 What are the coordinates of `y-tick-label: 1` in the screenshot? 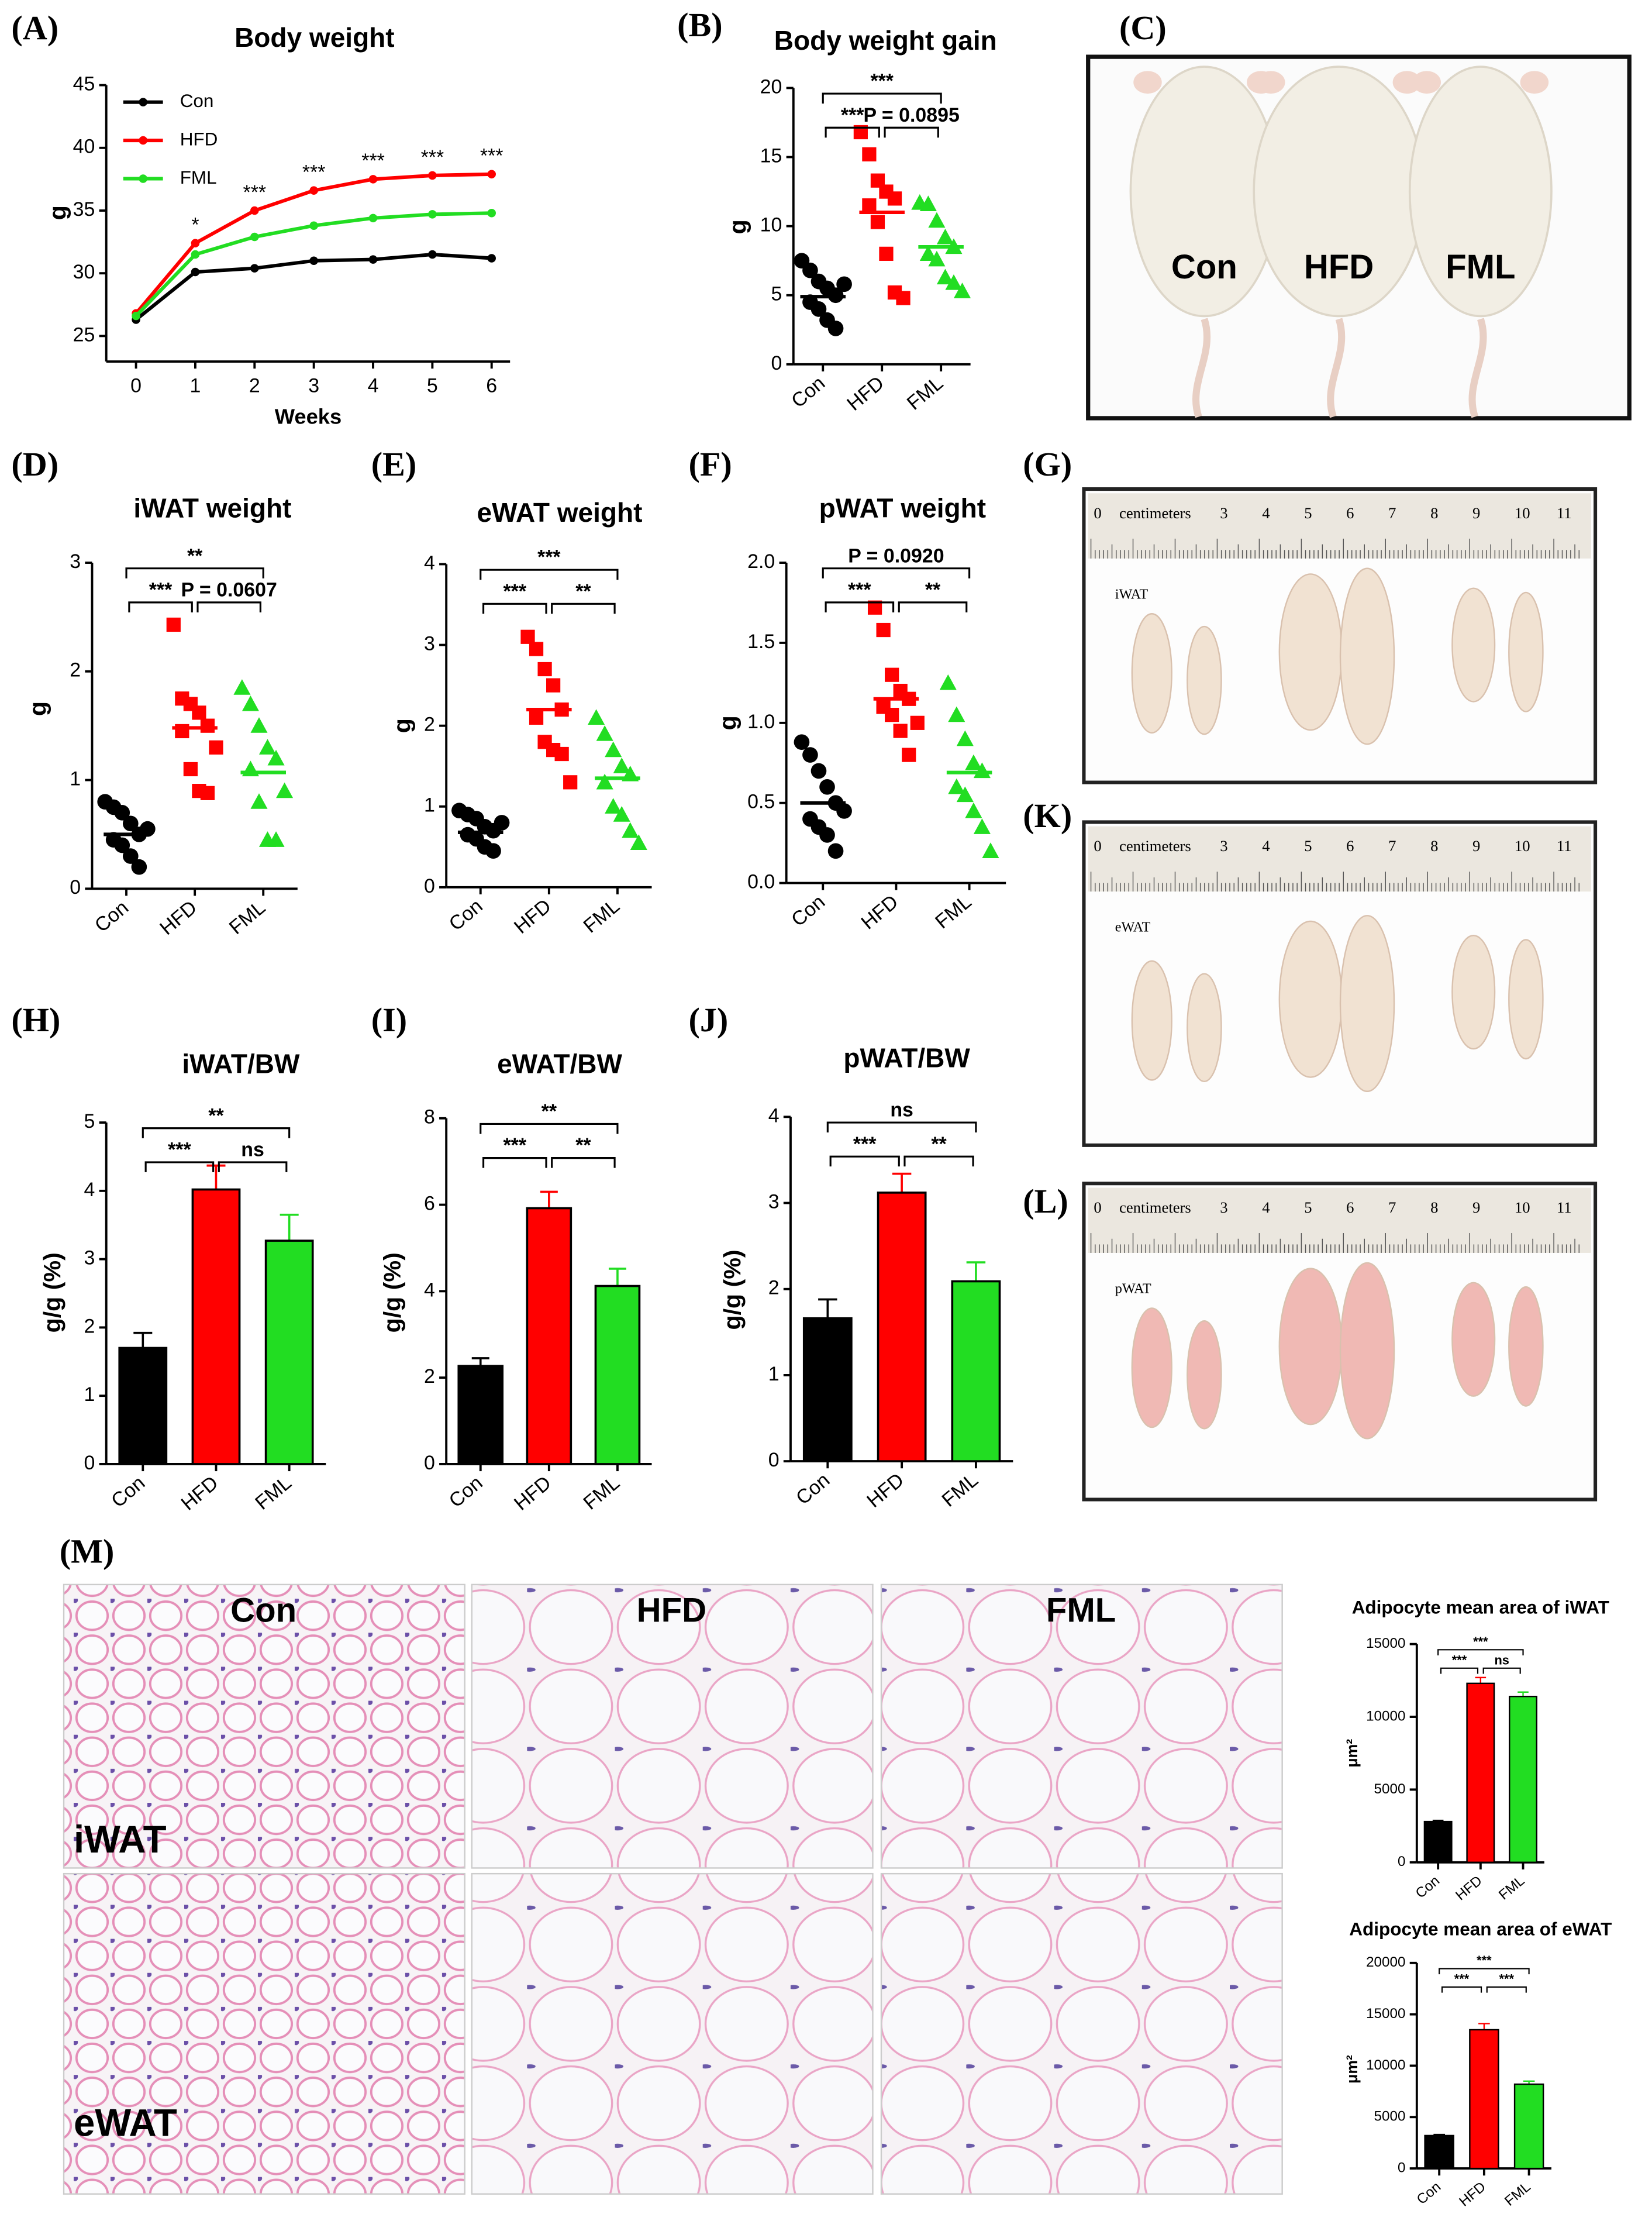 It's located at (774, 1374).